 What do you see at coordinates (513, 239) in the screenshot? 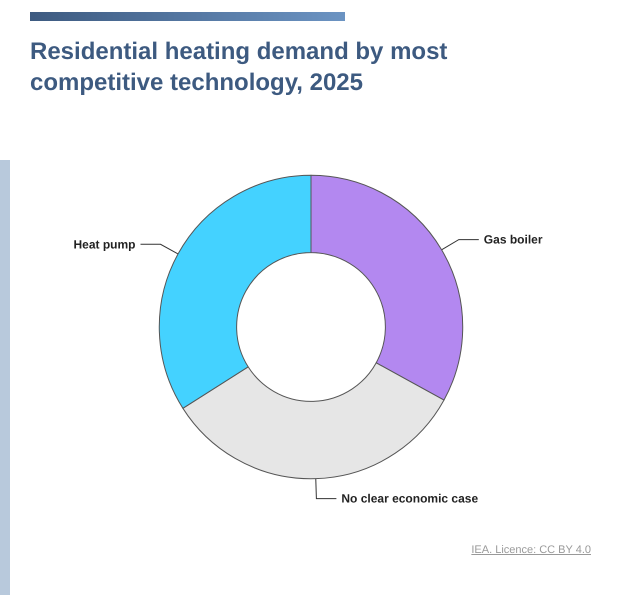
I see `slice-label: Gas boiler` at bounding box center [513, 239].